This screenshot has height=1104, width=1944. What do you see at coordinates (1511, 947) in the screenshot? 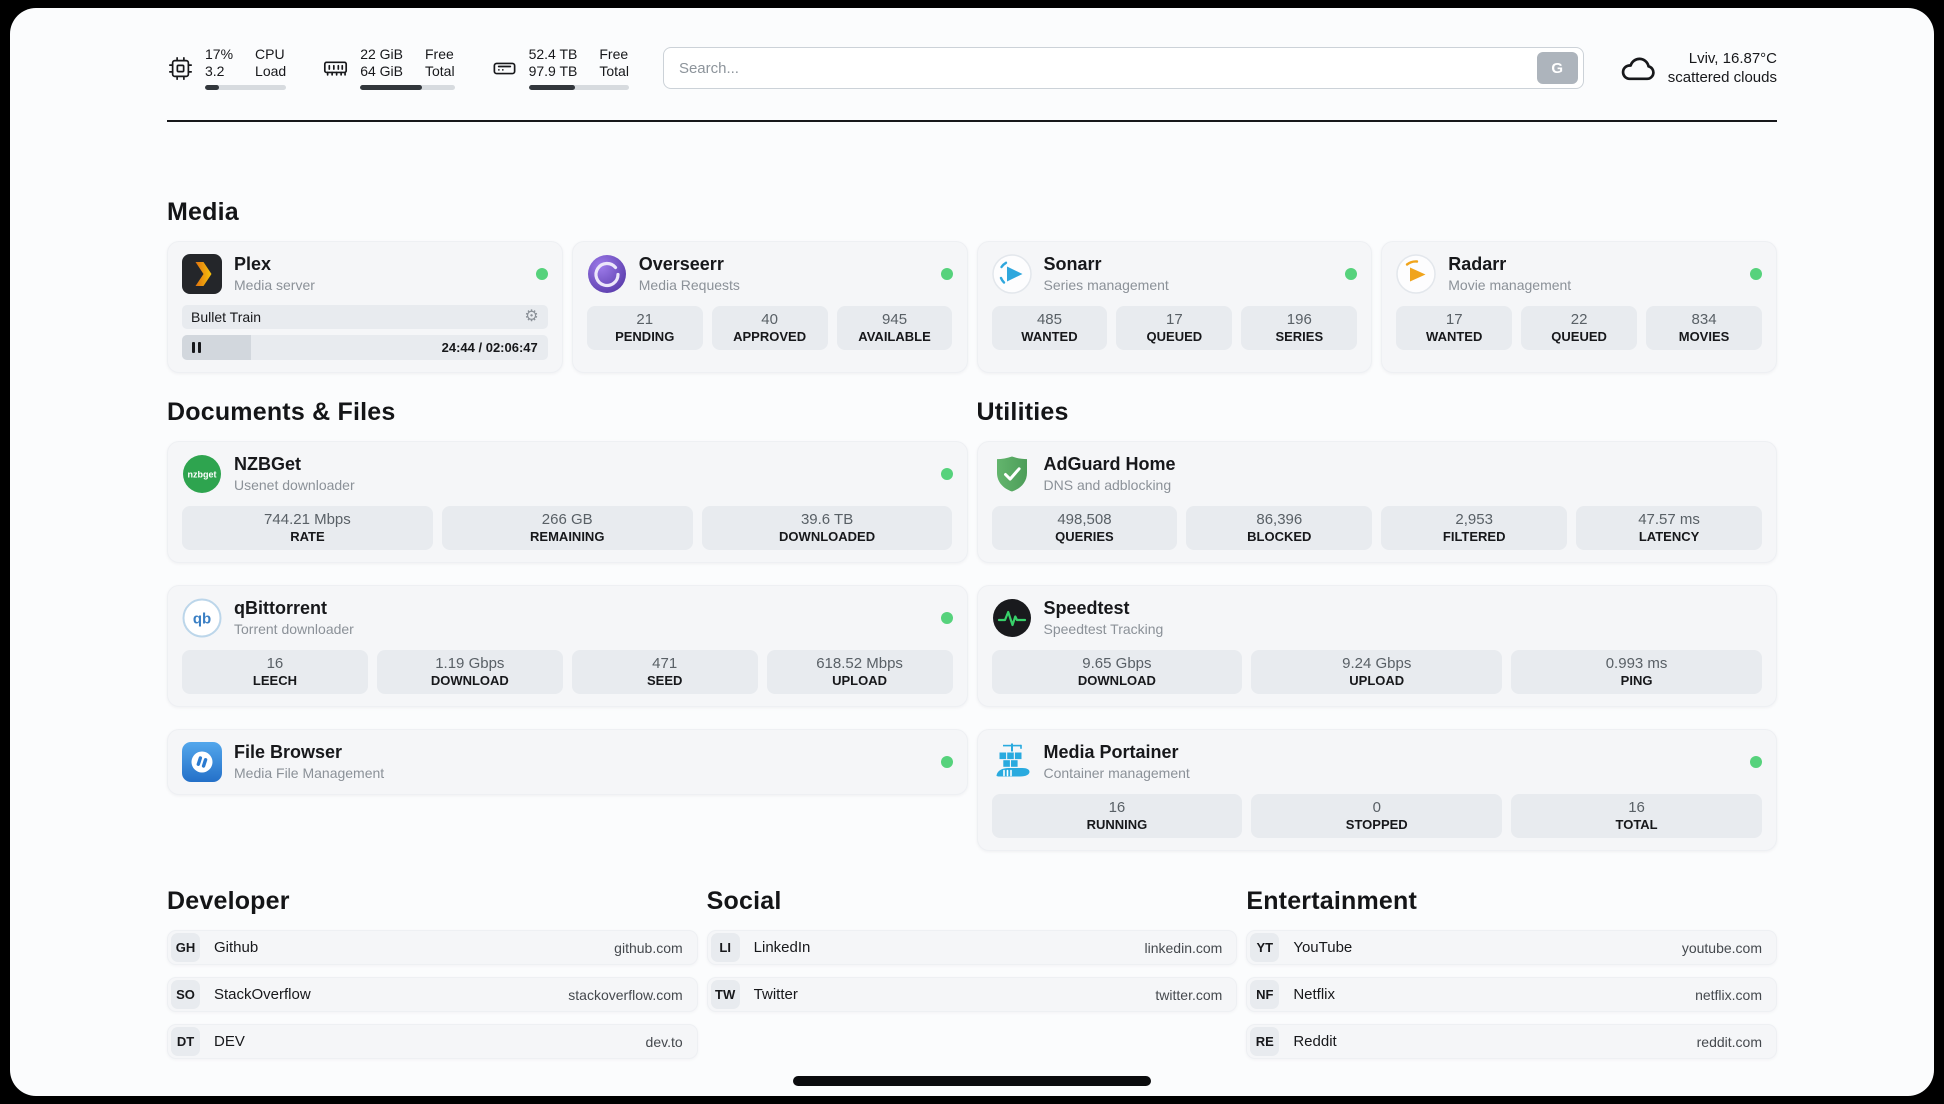
I see `bookmark-youtube: YT YouTube youtube.com` at bounding box center [1511, 947].